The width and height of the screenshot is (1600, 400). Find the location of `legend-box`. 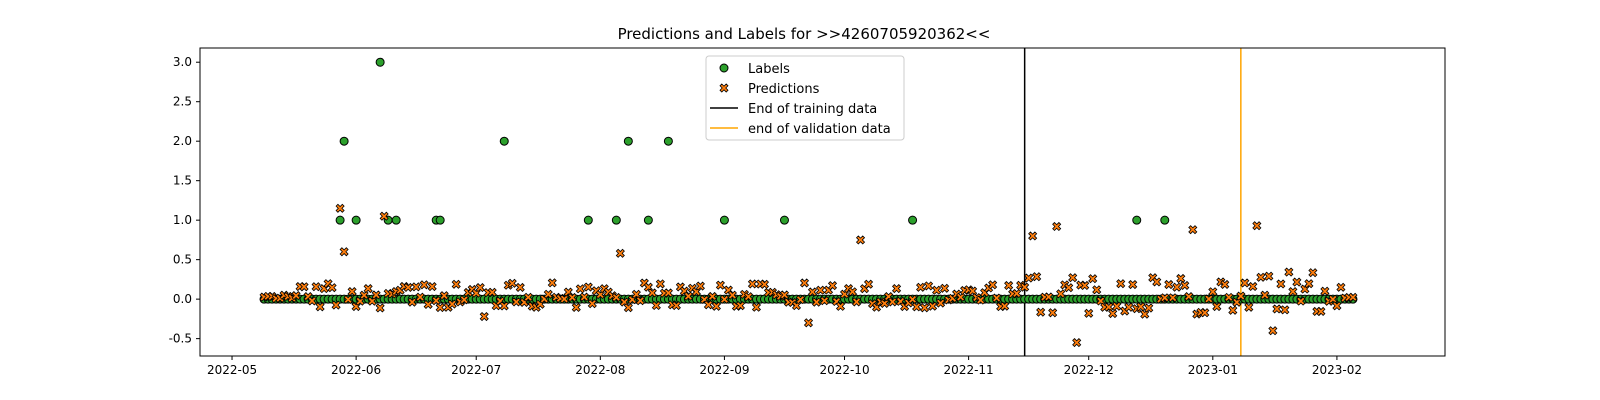

legend-box is located at coordinates (805, 98).